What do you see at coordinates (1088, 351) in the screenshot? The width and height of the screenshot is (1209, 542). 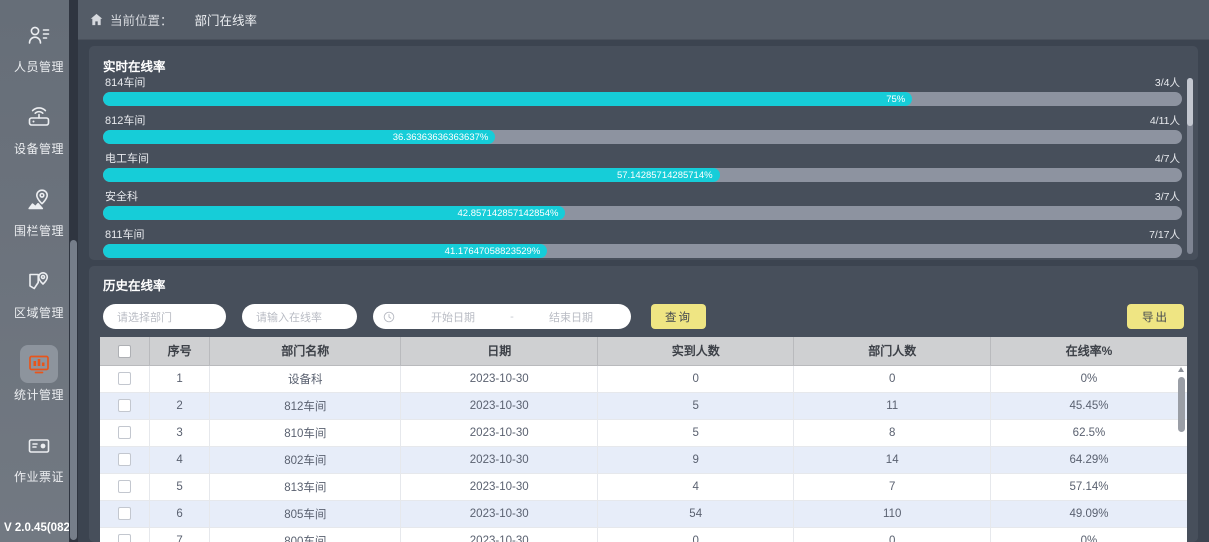 I see `column-header-rate: 在线率%` at bounding box center [1088, 351].